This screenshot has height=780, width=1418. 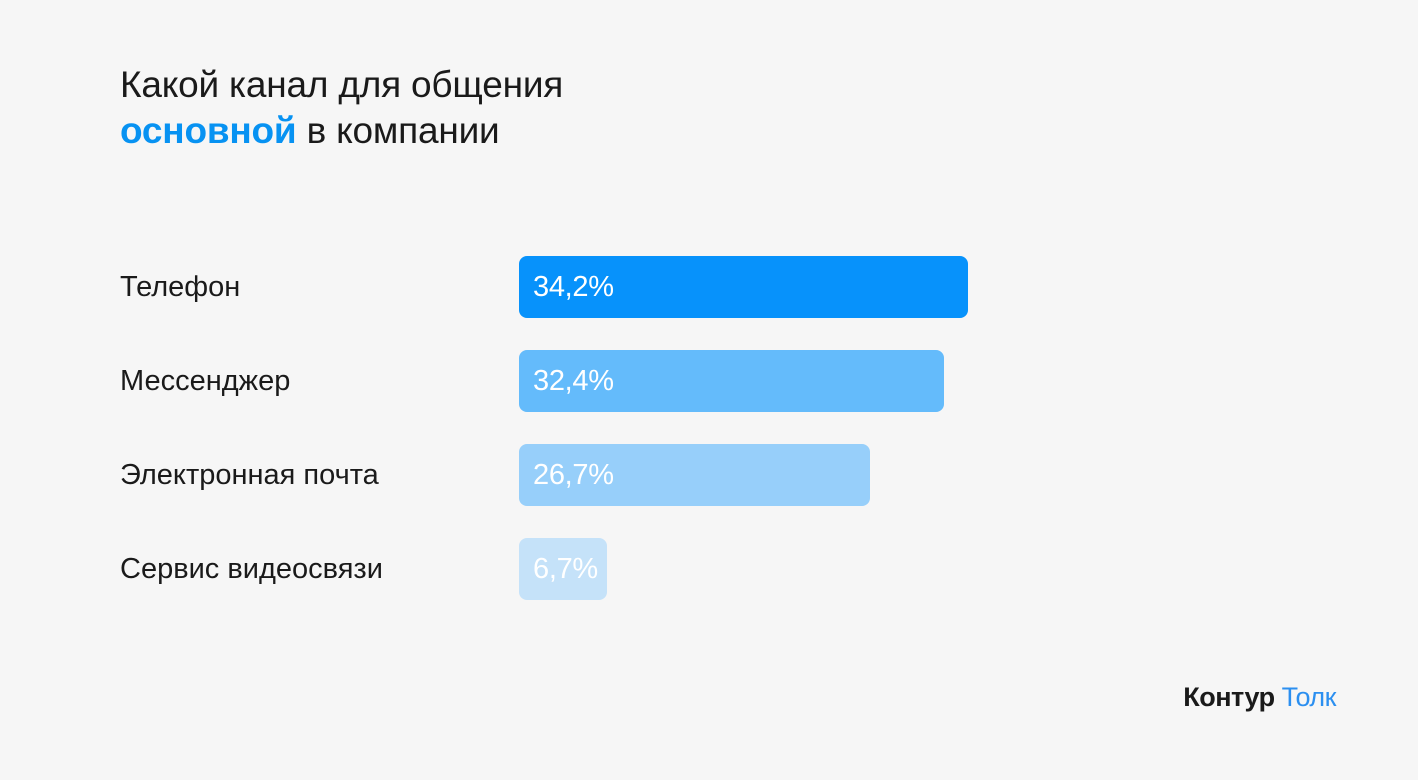 What do you see at coordinates (731, 381) in the screenshot?
I see `bar: 32,4%` at bounding box center [731, 381].